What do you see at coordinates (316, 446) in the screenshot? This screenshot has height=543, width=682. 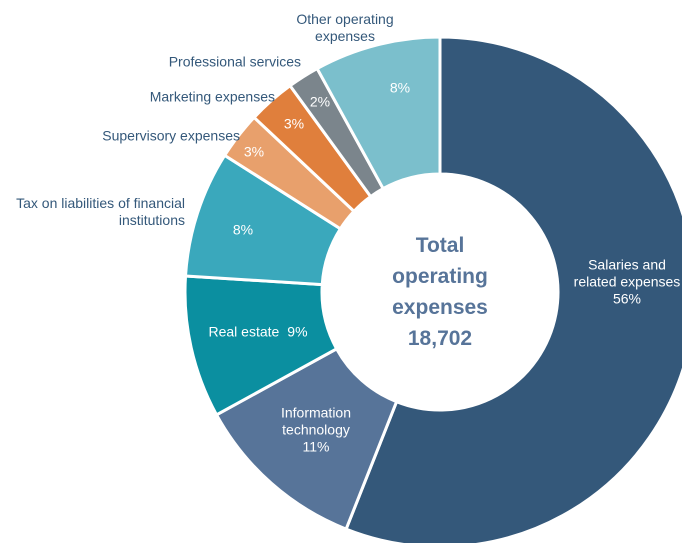 I see `value-label: 11%` at bounding box center [316, 446].